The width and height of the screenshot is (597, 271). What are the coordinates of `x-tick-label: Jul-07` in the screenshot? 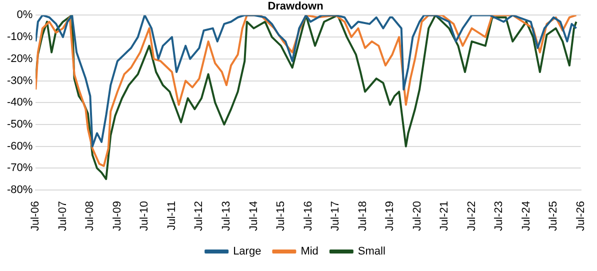 It's located at (62, 216).